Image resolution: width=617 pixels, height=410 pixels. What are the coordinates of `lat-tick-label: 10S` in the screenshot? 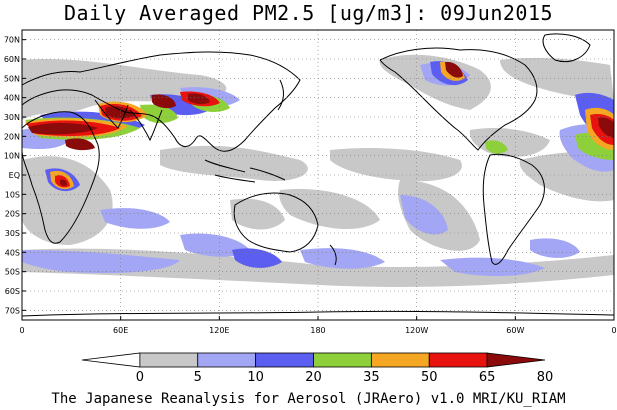 It's located at (12, 194).